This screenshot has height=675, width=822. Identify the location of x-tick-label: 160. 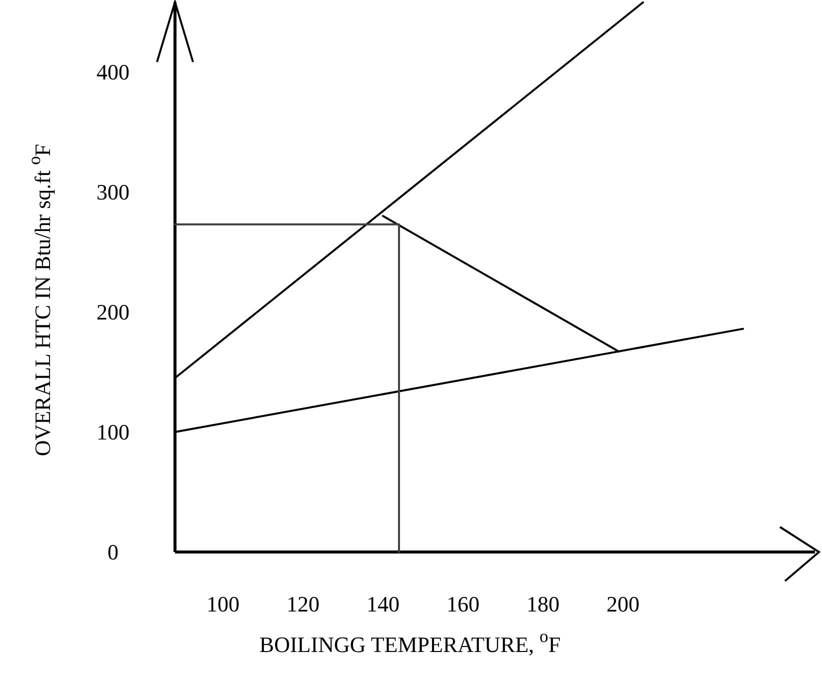
(463, 604).